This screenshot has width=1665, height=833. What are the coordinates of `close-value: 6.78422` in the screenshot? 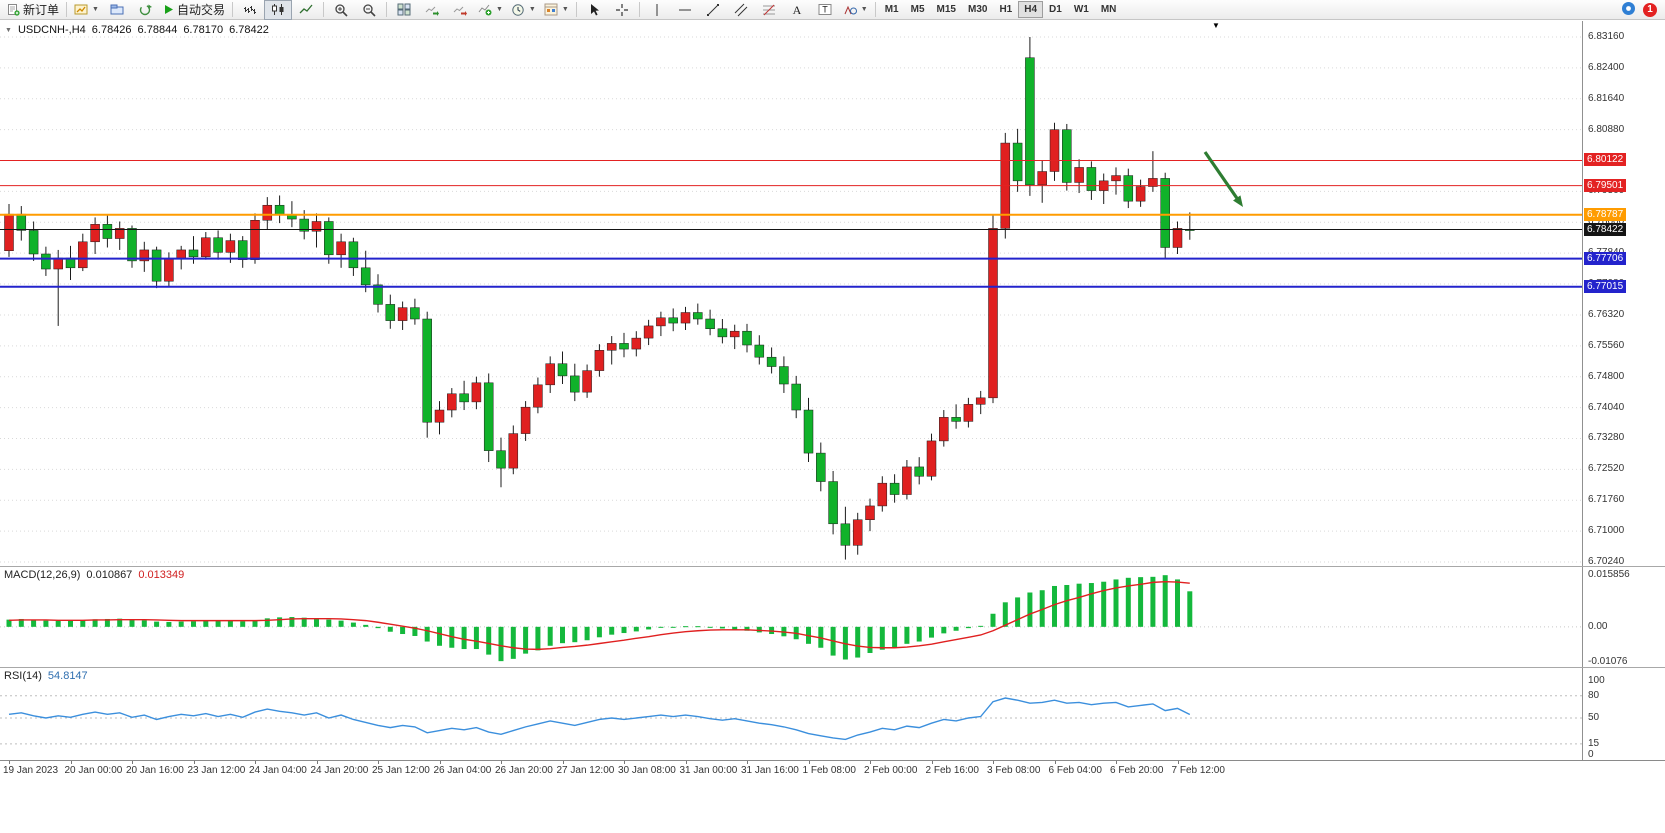 It's located at (249, 30).